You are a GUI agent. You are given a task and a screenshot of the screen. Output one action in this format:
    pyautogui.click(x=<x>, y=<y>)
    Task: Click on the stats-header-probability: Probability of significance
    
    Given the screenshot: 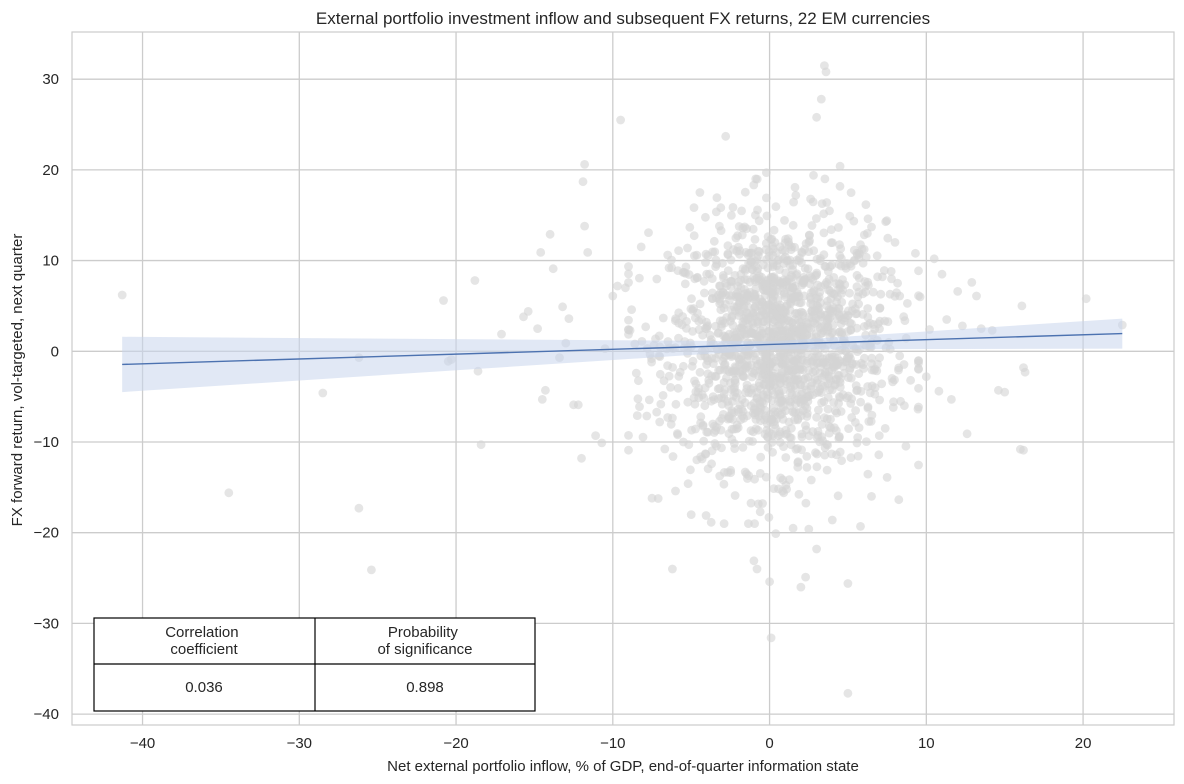 What is the action you would take?
    pyautogui.click(x=424, y=641)
    